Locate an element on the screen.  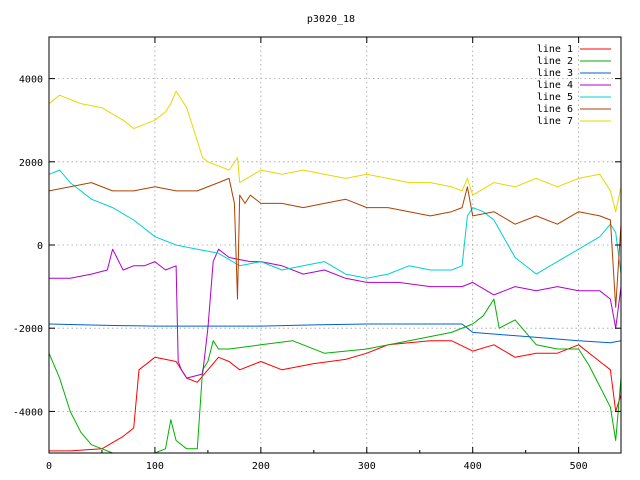
x-tick-label: 400 is located at coordinates (473, 466).